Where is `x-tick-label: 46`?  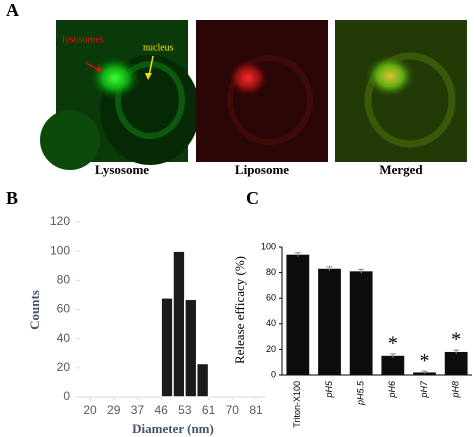
x-tick-label: 46 is located at coordinates (161, 410).